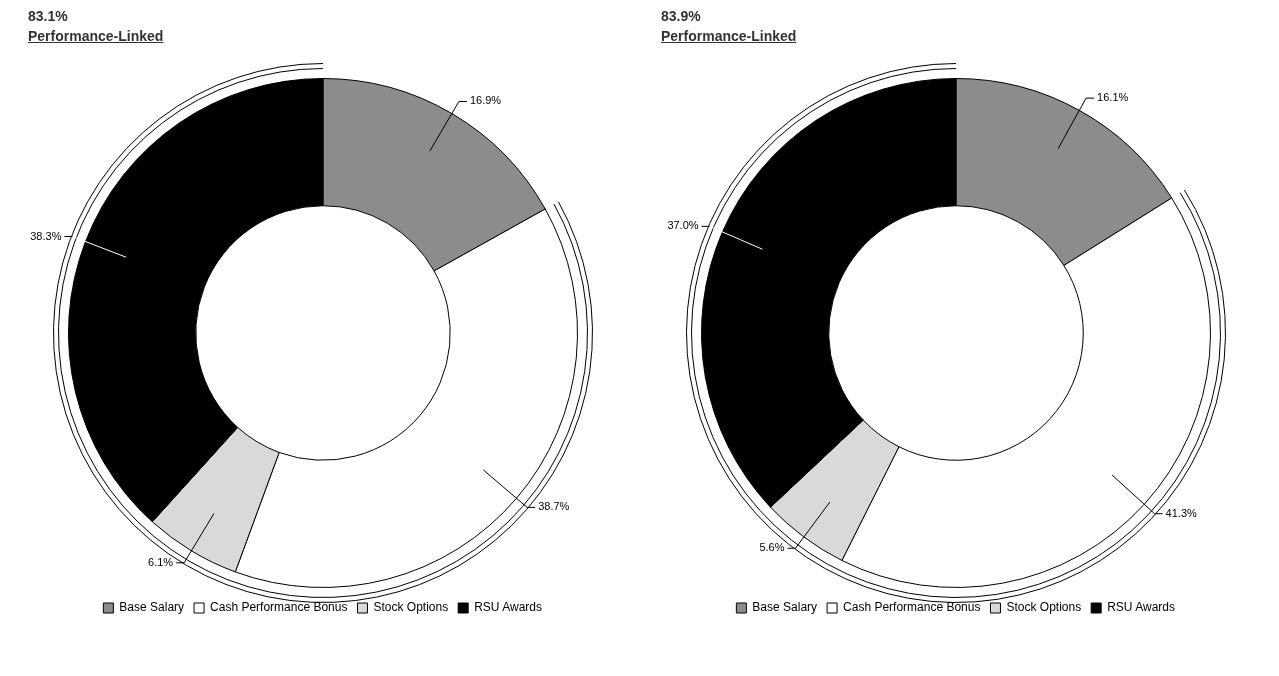 The height and width of the screenshot is (676, 1279). What do you see at coordinates (1113, 97) in the screenshot?
I see `data-label: 16.1%` at bounding box center [1113, 97].